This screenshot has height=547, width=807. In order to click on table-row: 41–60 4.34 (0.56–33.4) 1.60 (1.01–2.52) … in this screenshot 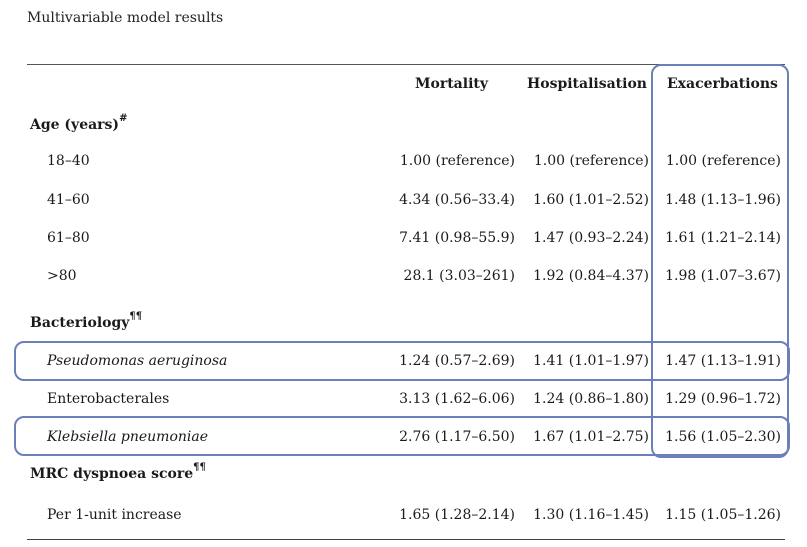, I will do `click(414, 200)`.